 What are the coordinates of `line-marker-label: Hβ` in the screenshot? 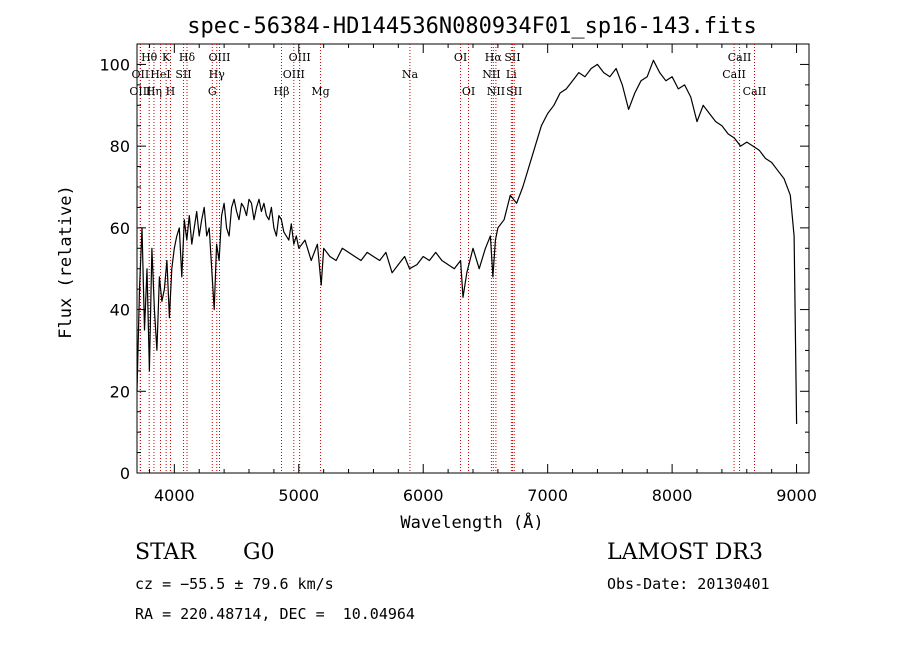 It's located at (282, 91).